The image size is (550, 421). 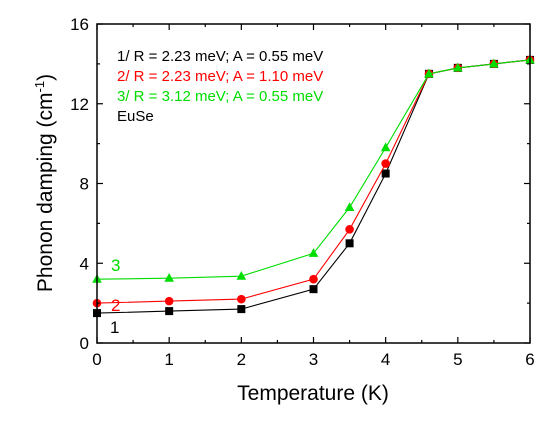 What do you see at coordinates (45, 77) in the screenshot?
I see `y-axis-title-close: )` at bounding box center [45, 77].